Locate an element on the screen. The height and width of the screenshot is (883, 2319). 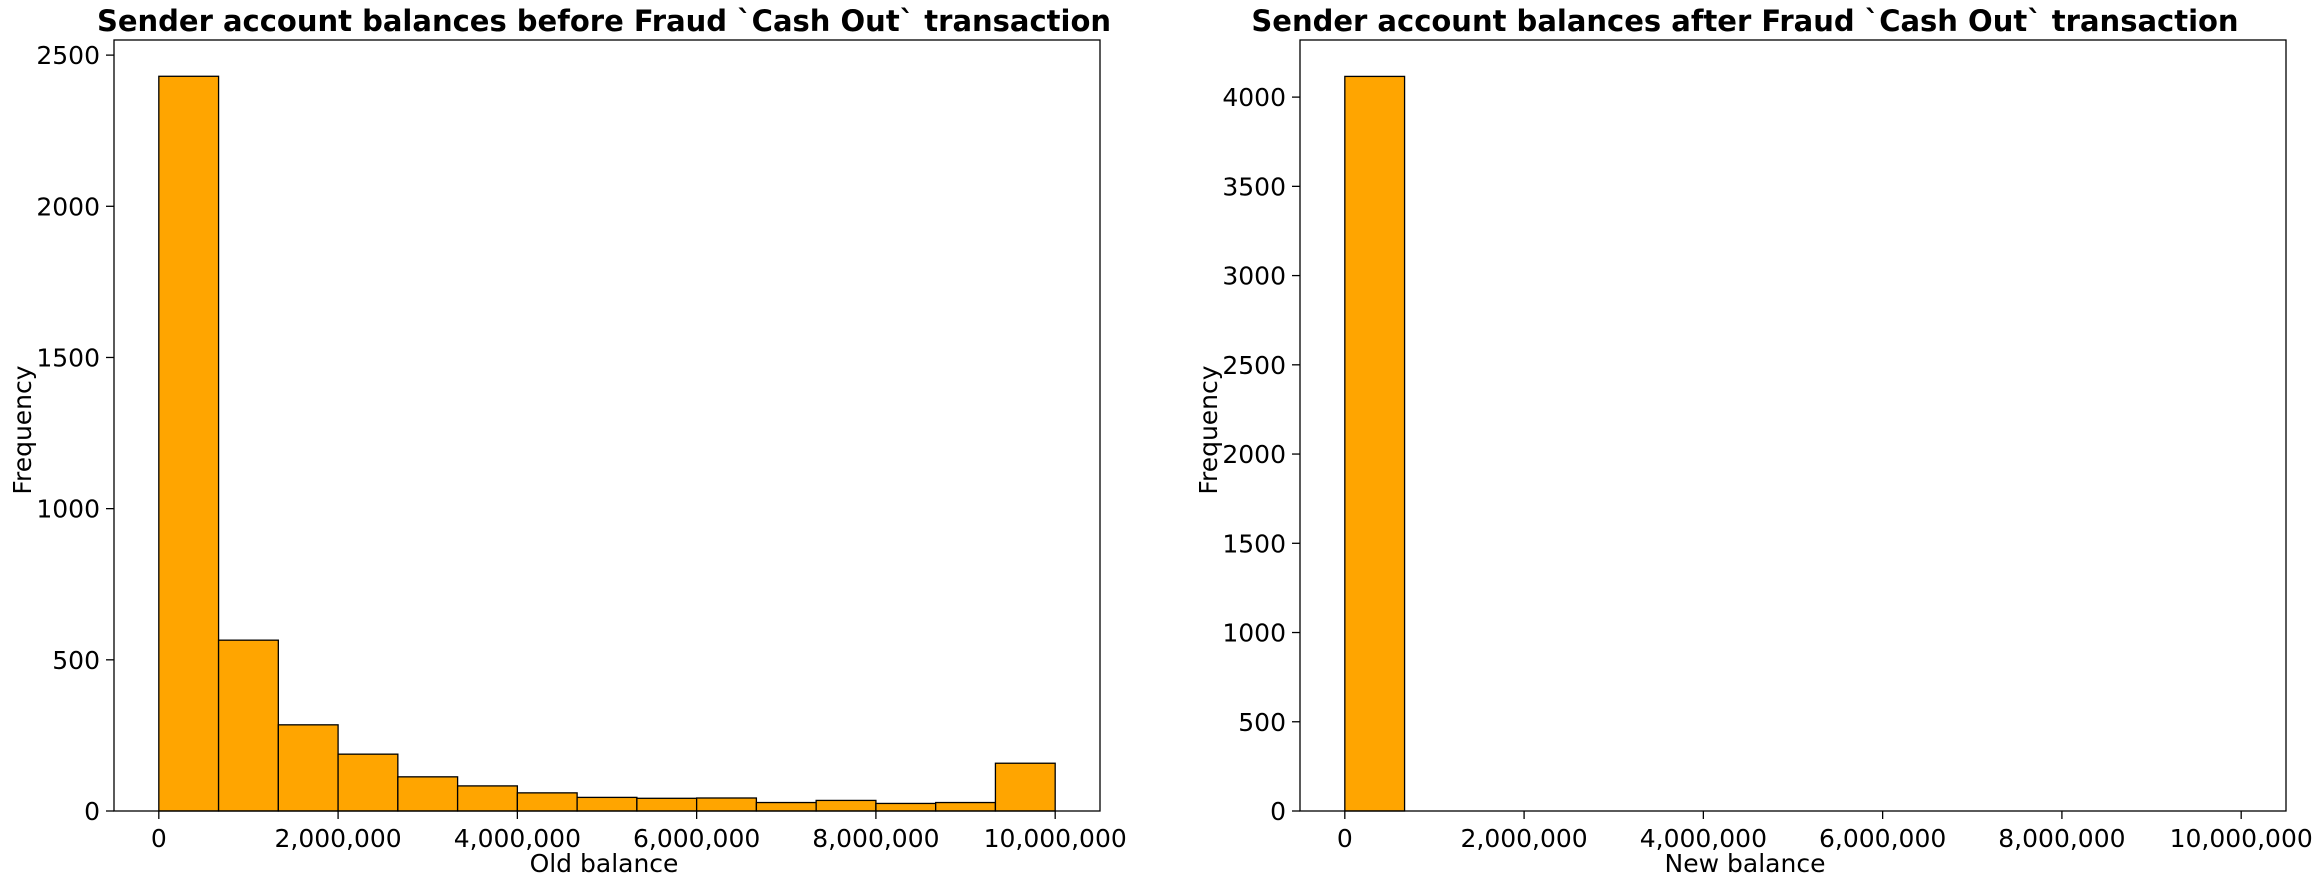
x-axis-label: Old balance is located at coordinates (604, 863).